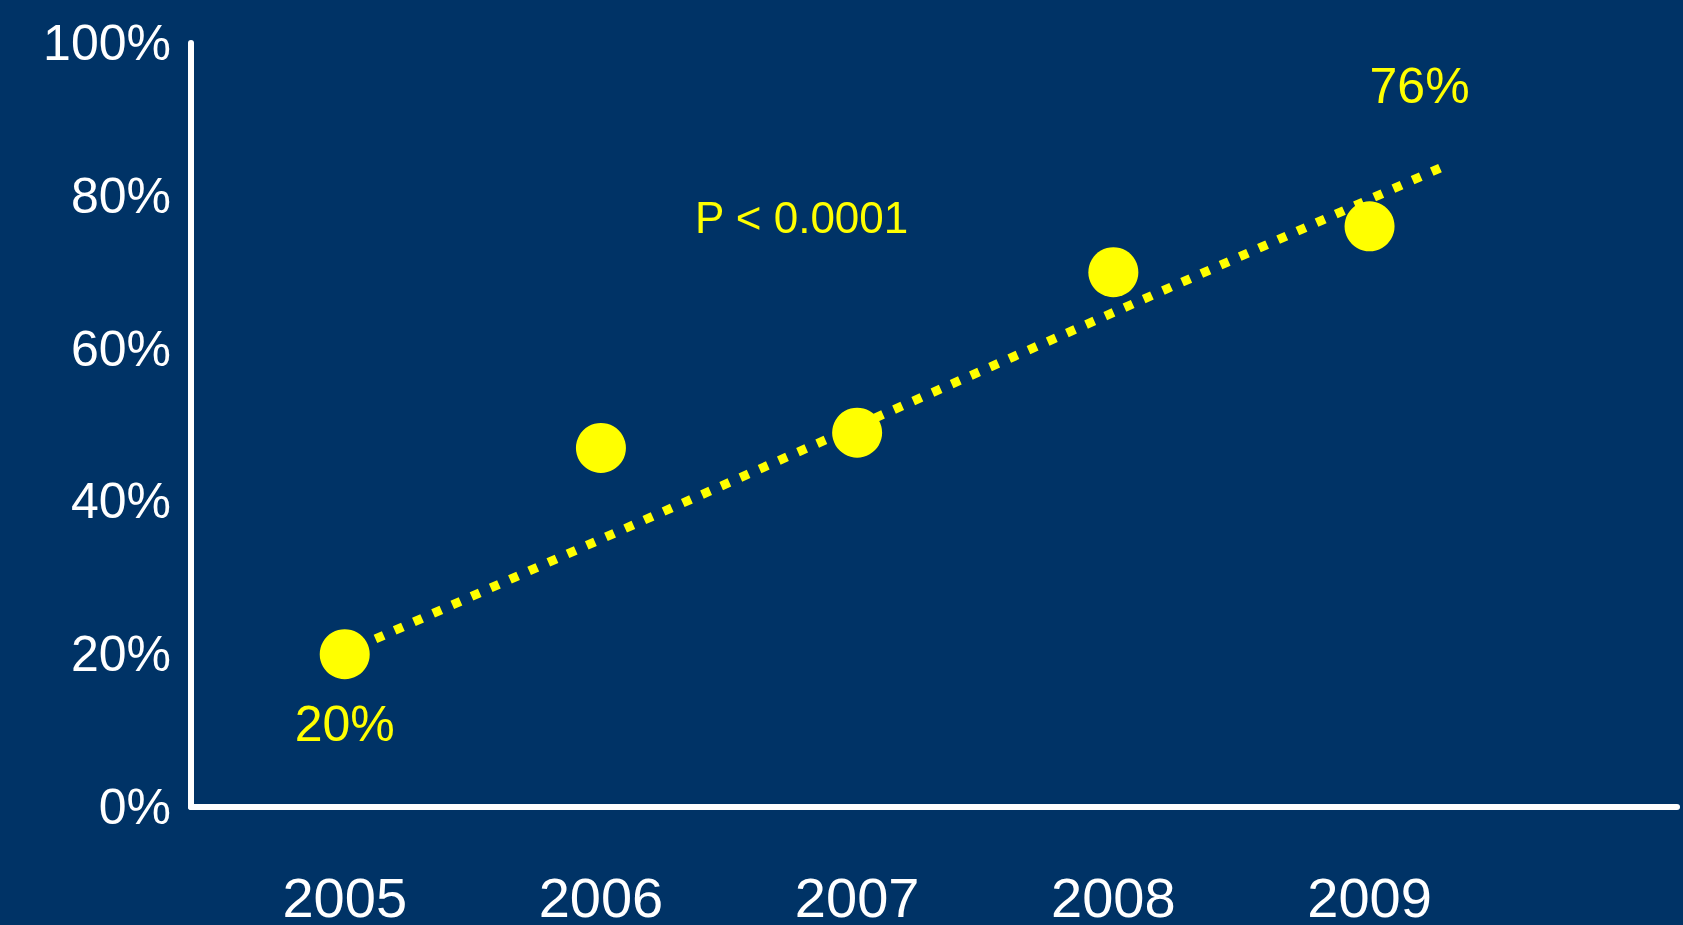  I want to click on x-tick-label: 2005, so click(345, 895).